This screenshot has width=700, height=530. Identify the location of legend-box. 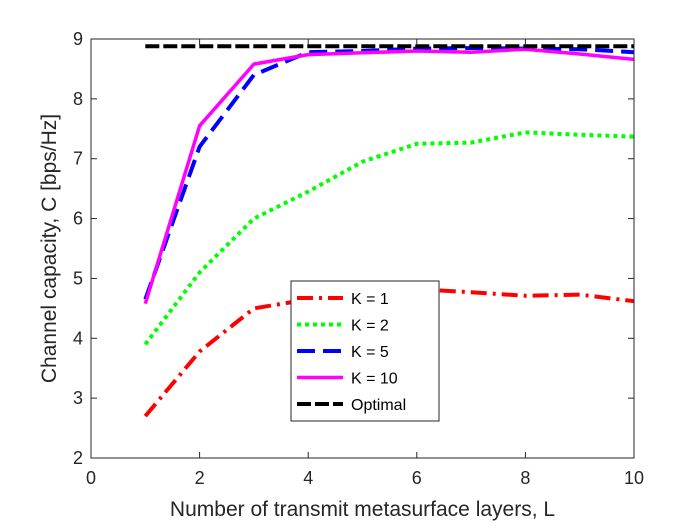
(365, 351).